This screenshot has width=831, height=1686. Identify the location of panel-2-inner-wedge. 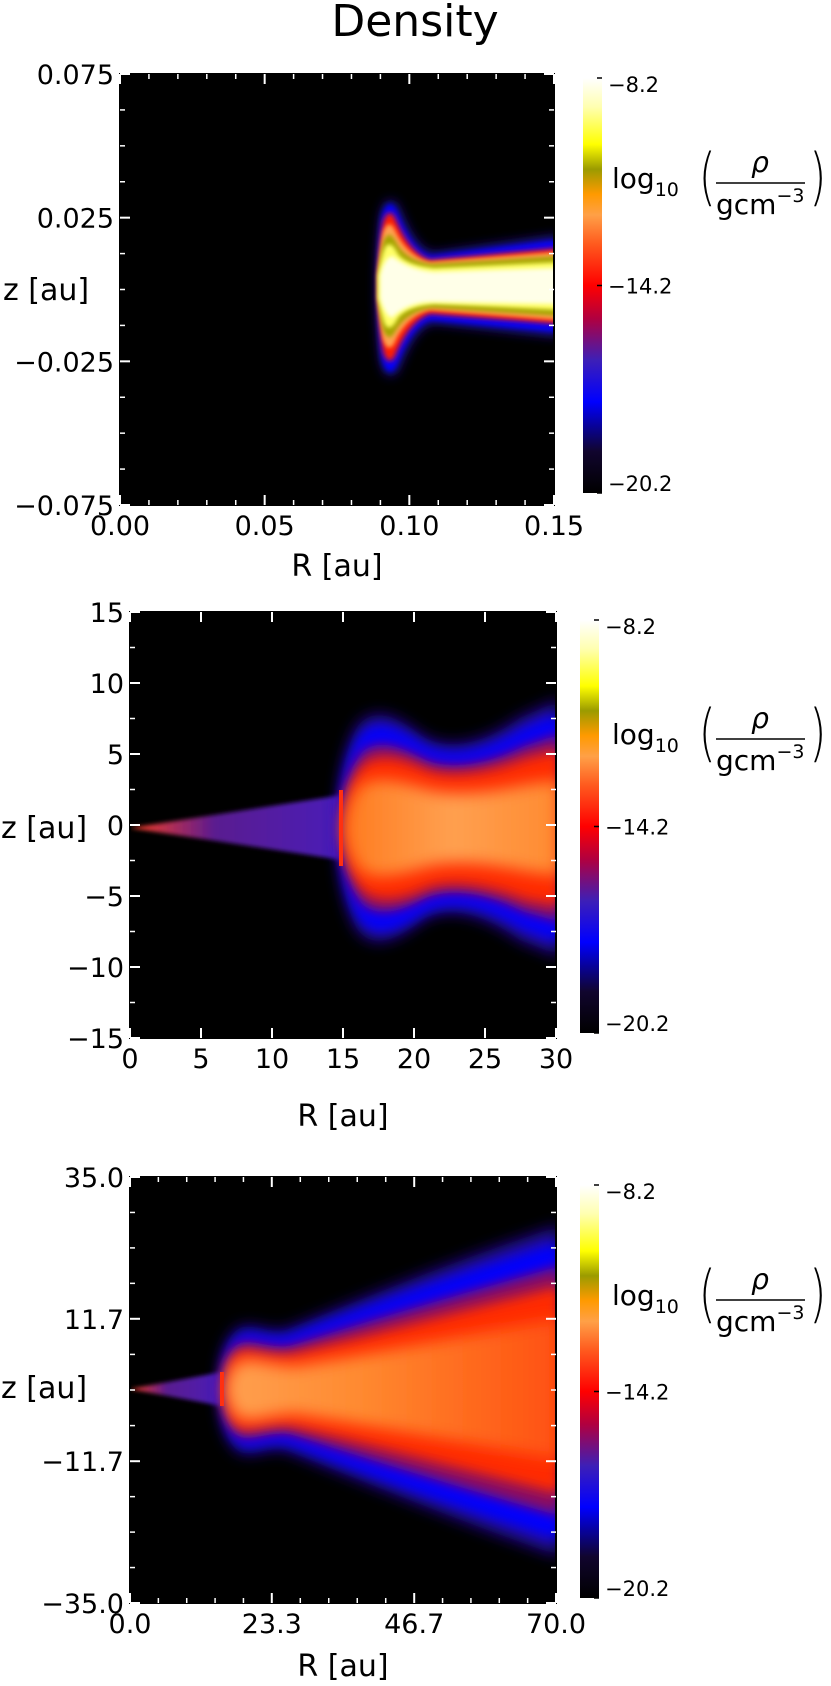
(236, 827).